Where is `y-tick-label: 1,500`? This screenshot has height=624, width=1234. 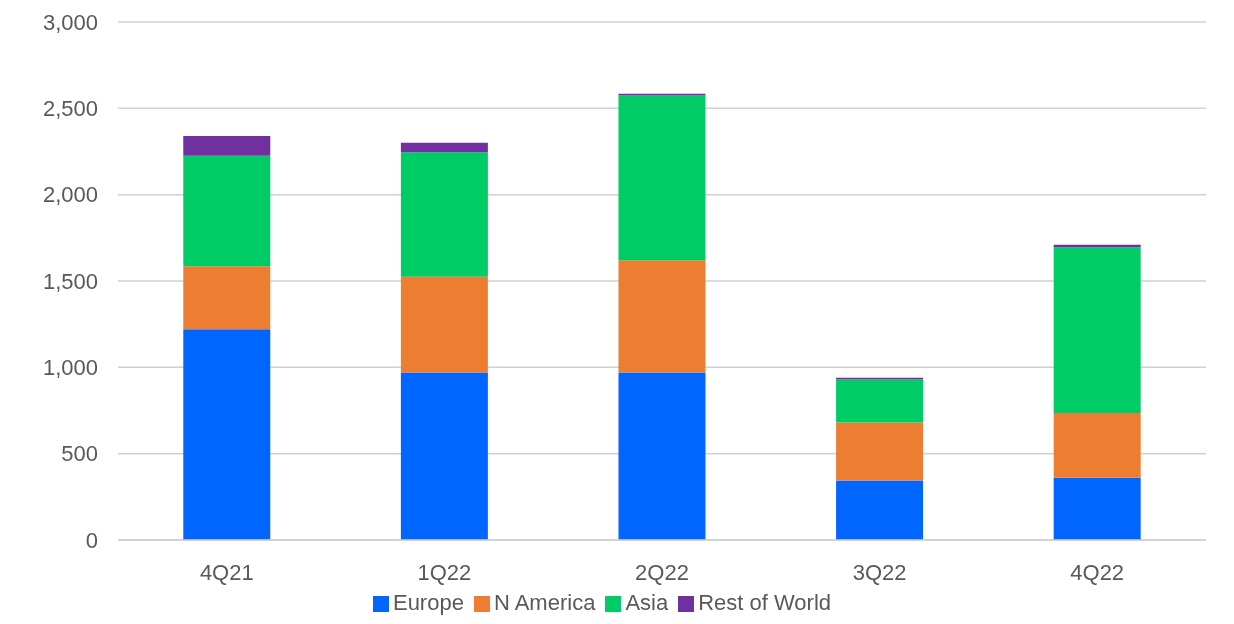
y-tick-label: 1,500 is located at coordinates (70, 281).